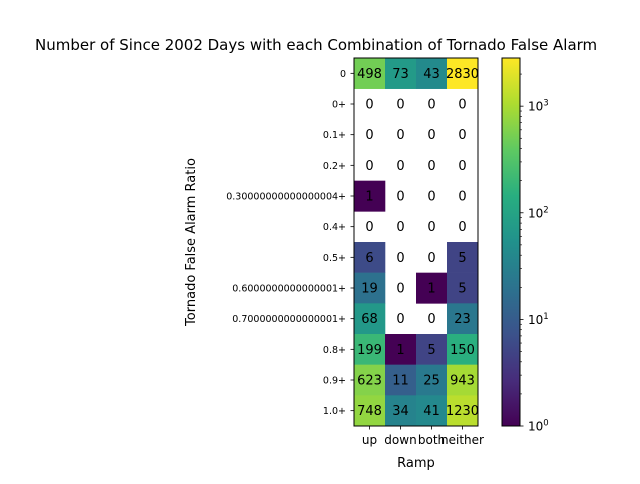 This screenshot has height=484, width=640. I want to click on x-axis-label: Ramp, so click(416, 463).